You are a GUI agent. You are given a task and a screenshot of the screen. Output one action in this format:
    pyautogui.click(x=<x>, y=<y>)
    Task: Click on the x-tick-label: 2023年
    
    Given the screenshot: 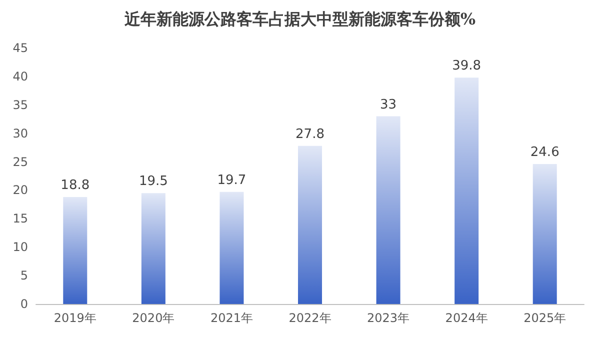 What is the action you would take?
    pyautogui.click(x=388, y=318)
    